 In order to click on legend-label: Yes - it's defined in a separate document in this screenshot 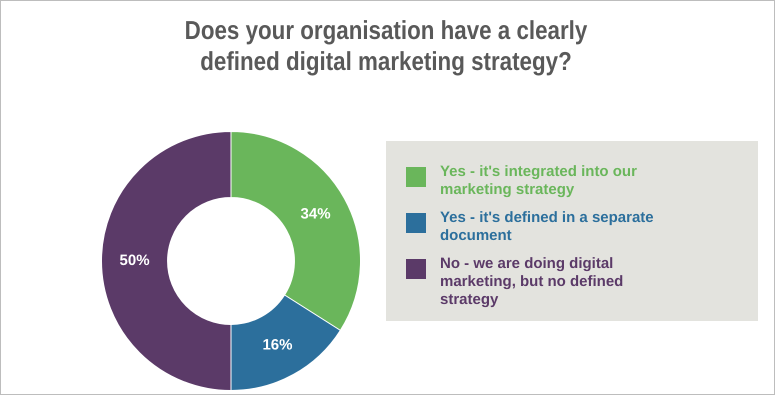, I will do `click(547, 227)`.